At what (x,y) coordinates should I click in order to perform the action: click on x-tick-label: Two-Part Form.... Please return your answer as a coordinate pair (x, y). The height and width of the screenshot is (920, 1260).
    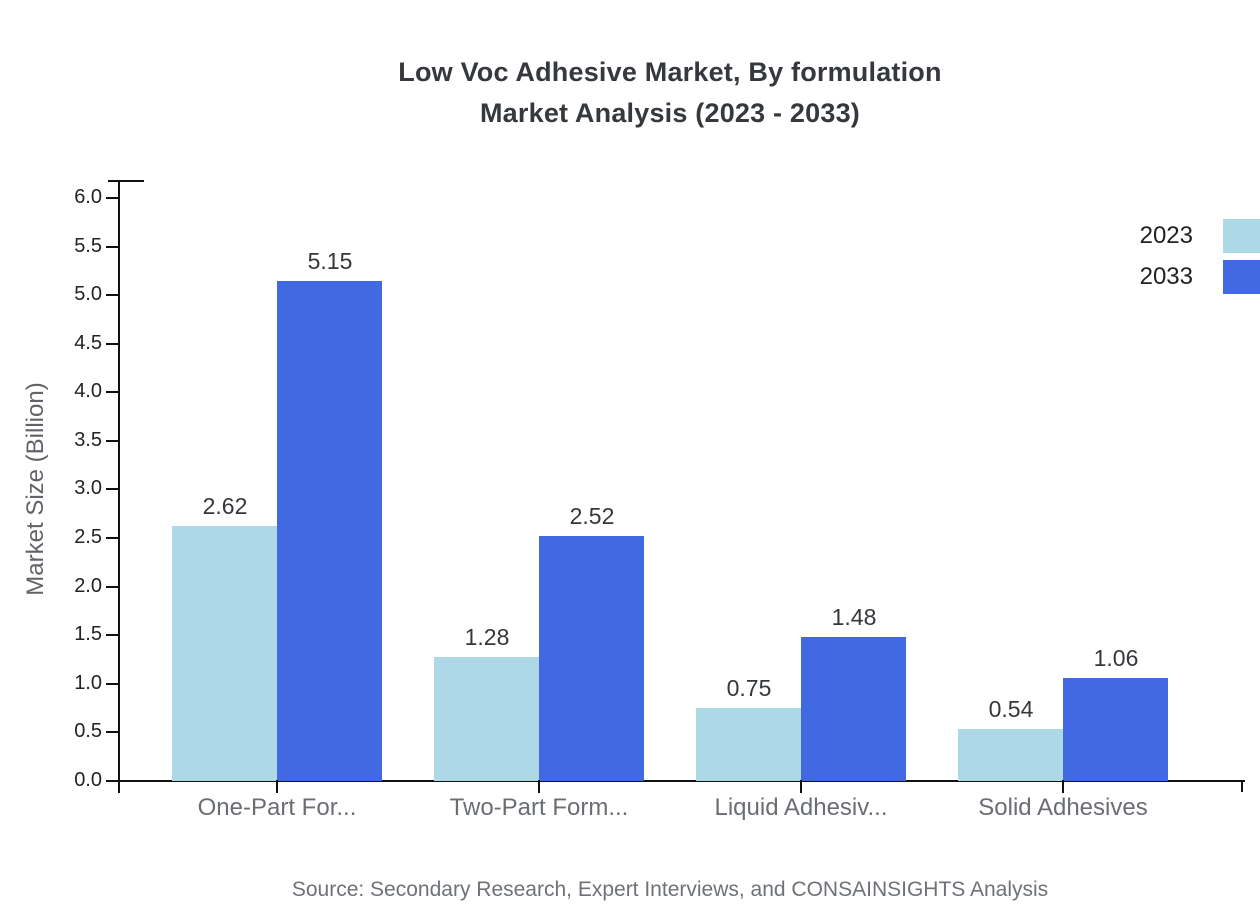
    Looking at the image, I should click on (539, 807).